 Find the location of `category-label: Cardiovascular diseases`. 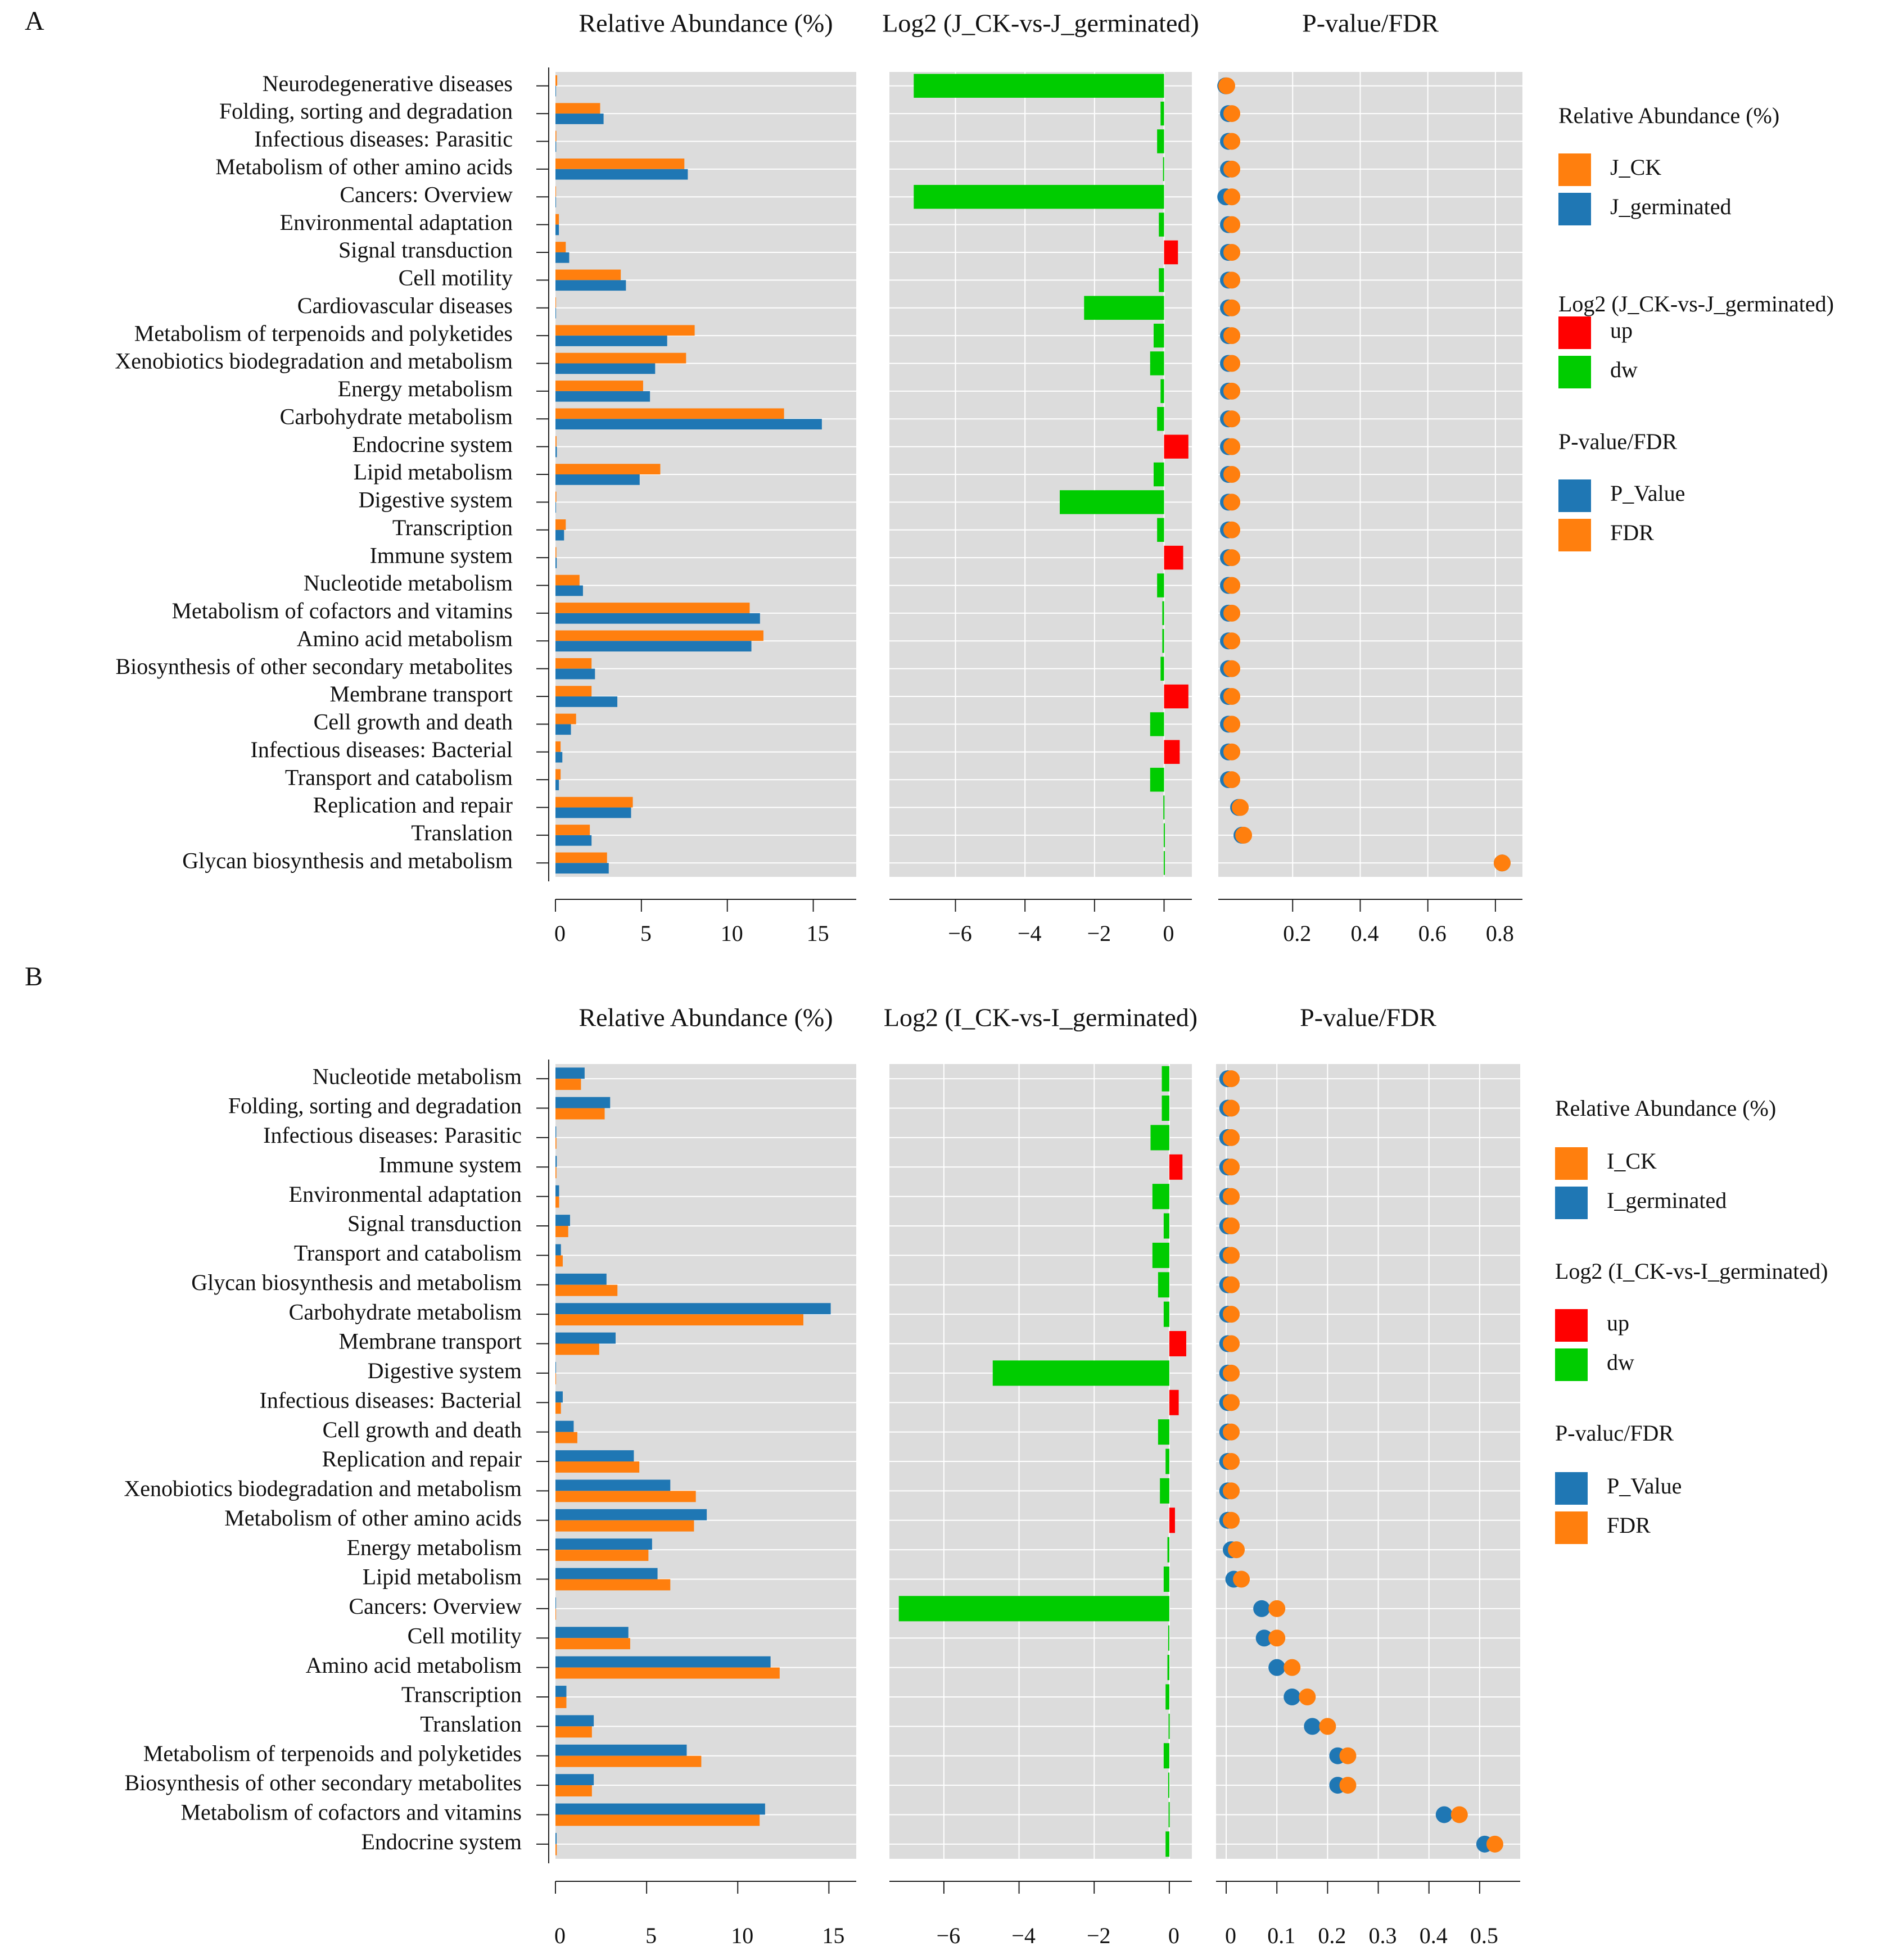

category-label: Cardiovascular diseases is located at coordinates (405, 305).